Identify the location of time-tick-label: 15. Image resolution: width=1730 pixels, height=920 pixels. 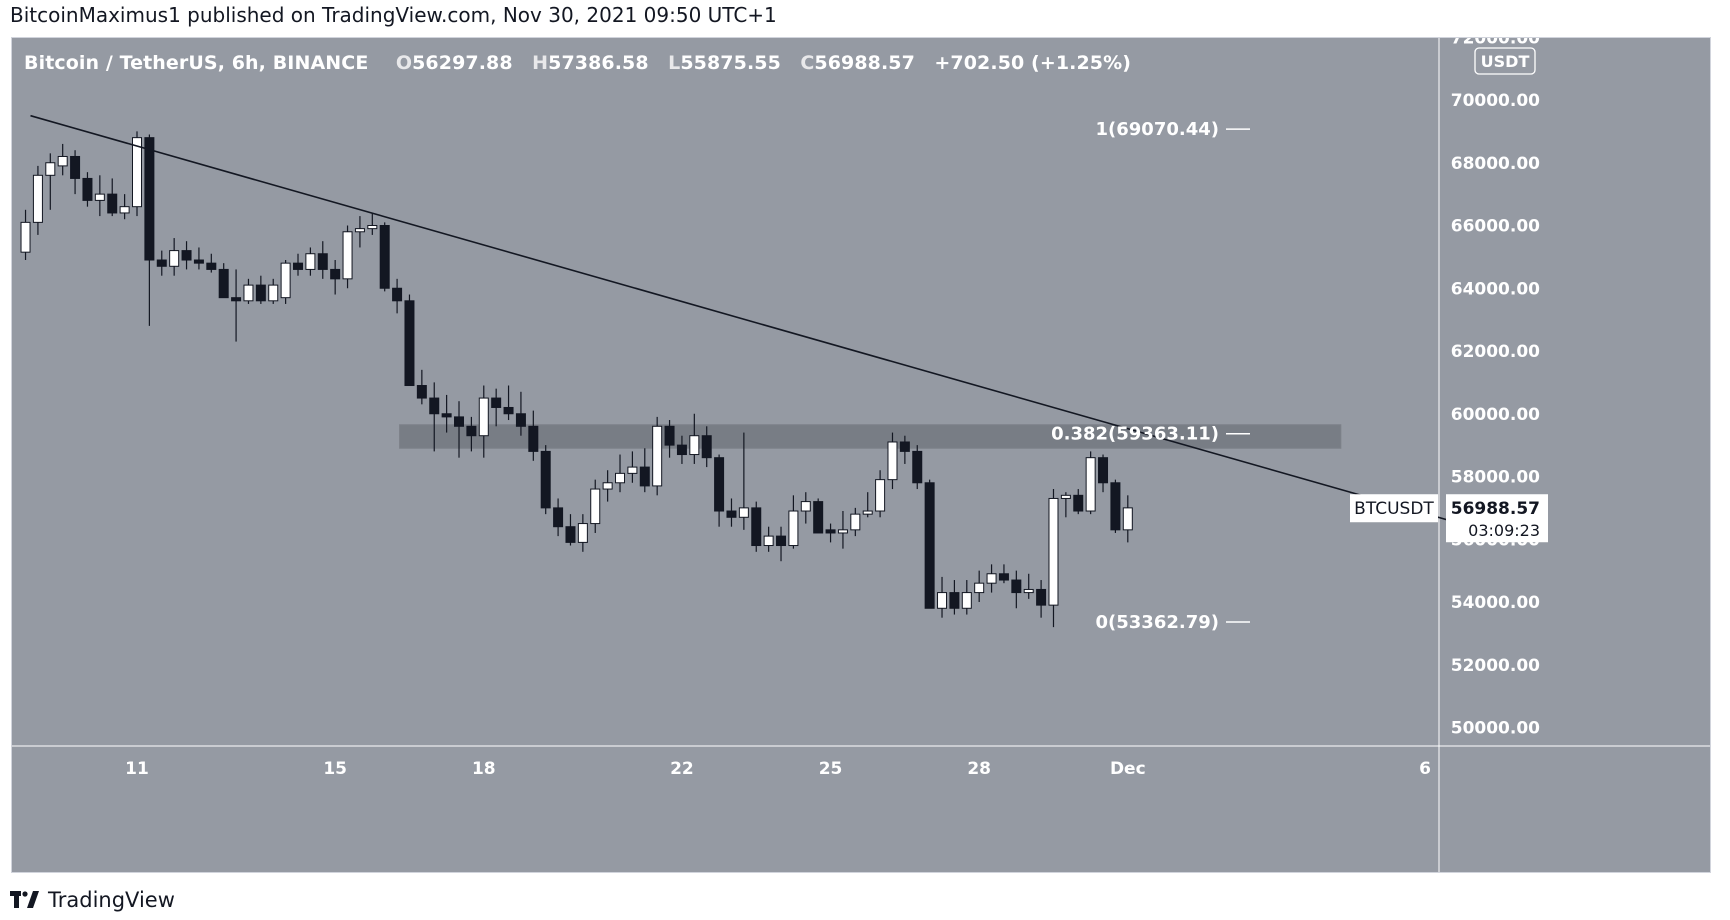
(335, 769).